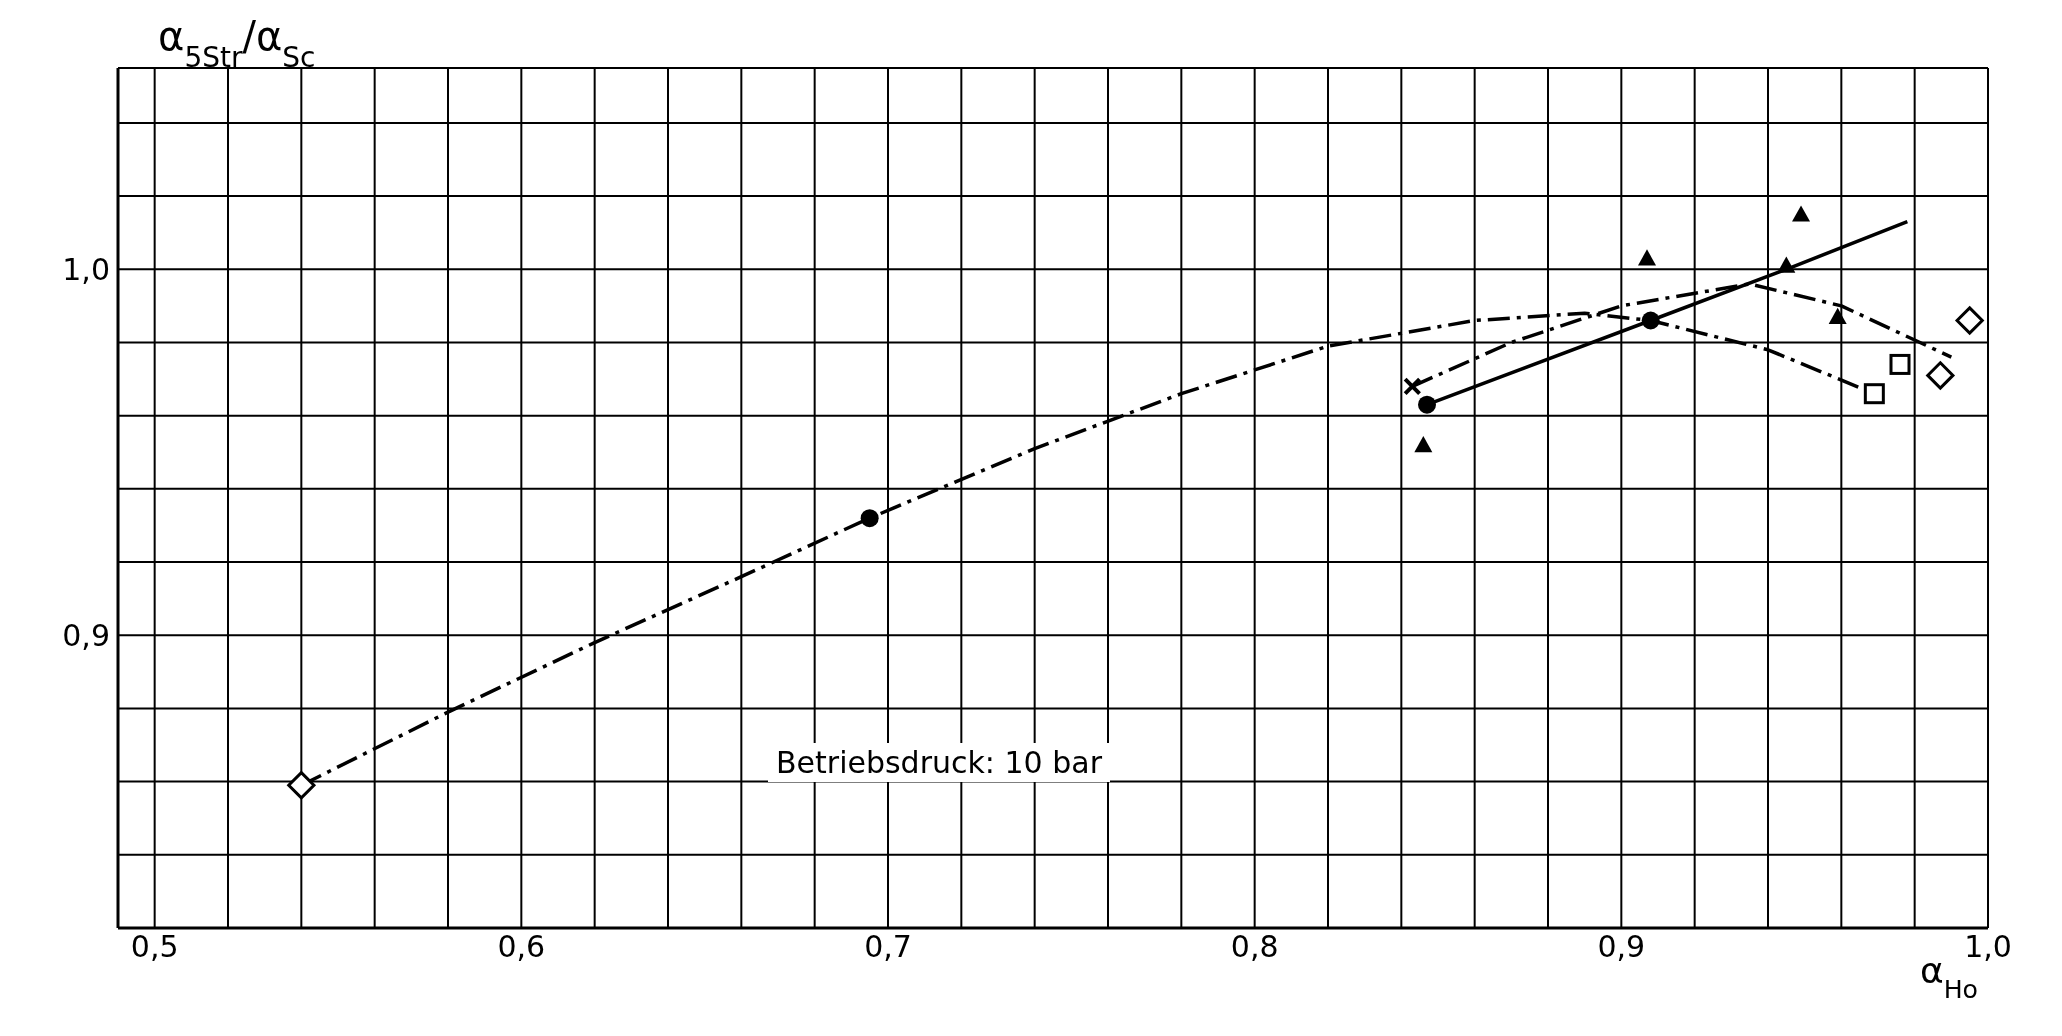  I want to click on x-tick-label: 0,6, so click(521, 947).